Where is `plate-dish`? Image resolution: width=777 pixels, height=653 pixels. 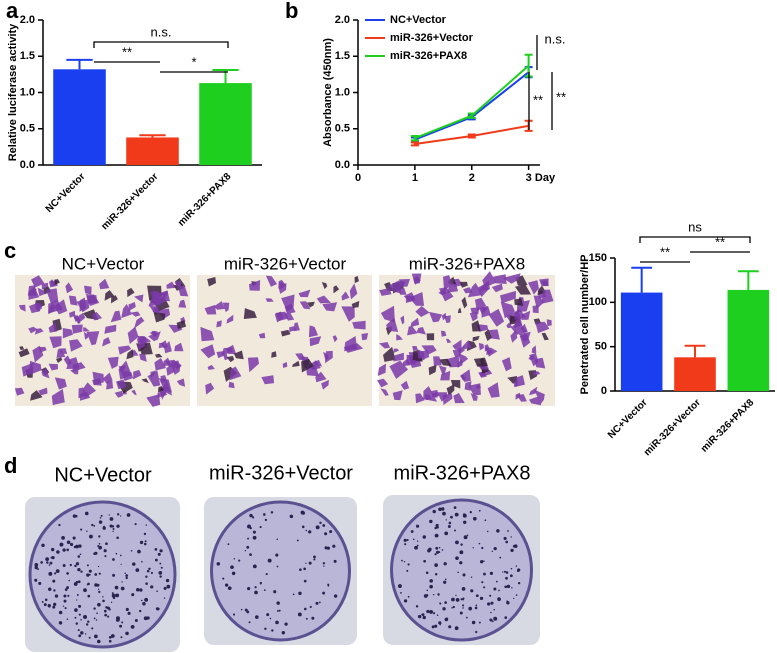
plate-dish is located at coordinates (102, 574).